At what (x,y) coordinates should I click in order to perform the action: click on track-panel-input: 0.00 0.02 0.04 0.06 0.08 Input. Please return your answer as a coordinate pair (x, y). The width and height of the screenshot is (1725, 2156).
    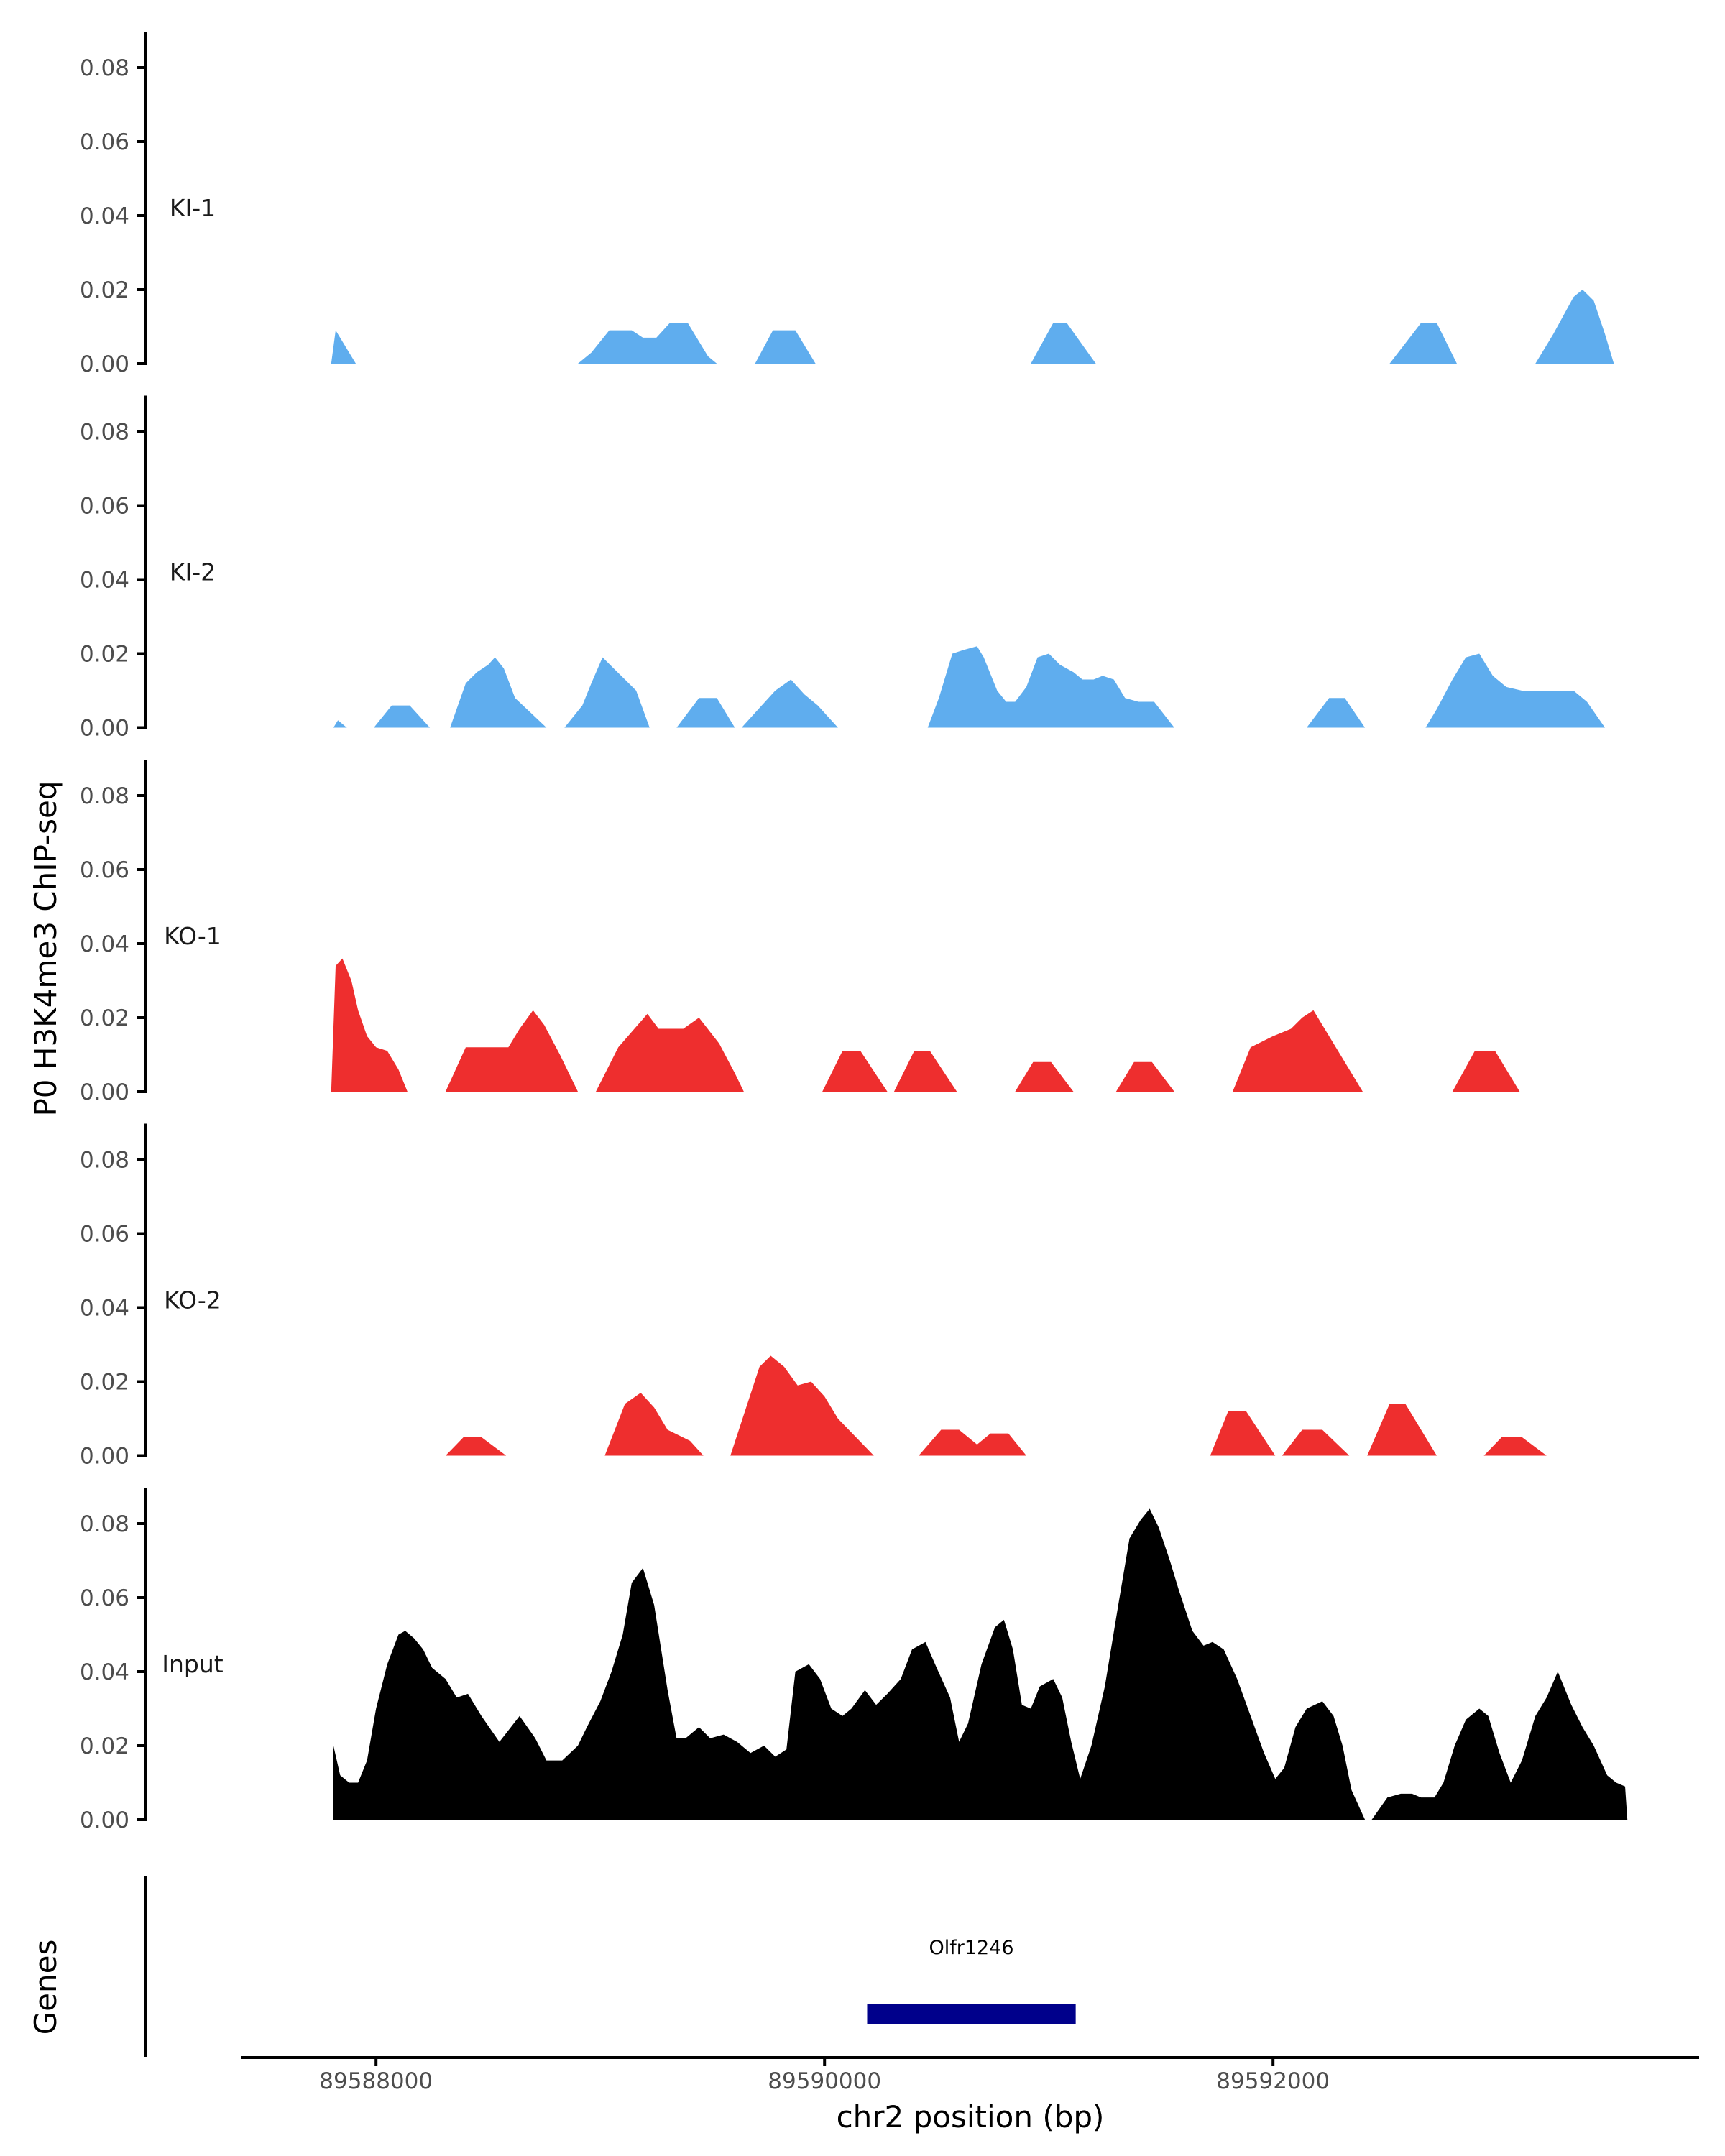
    Looking at the image, I should click on (854, 1660).